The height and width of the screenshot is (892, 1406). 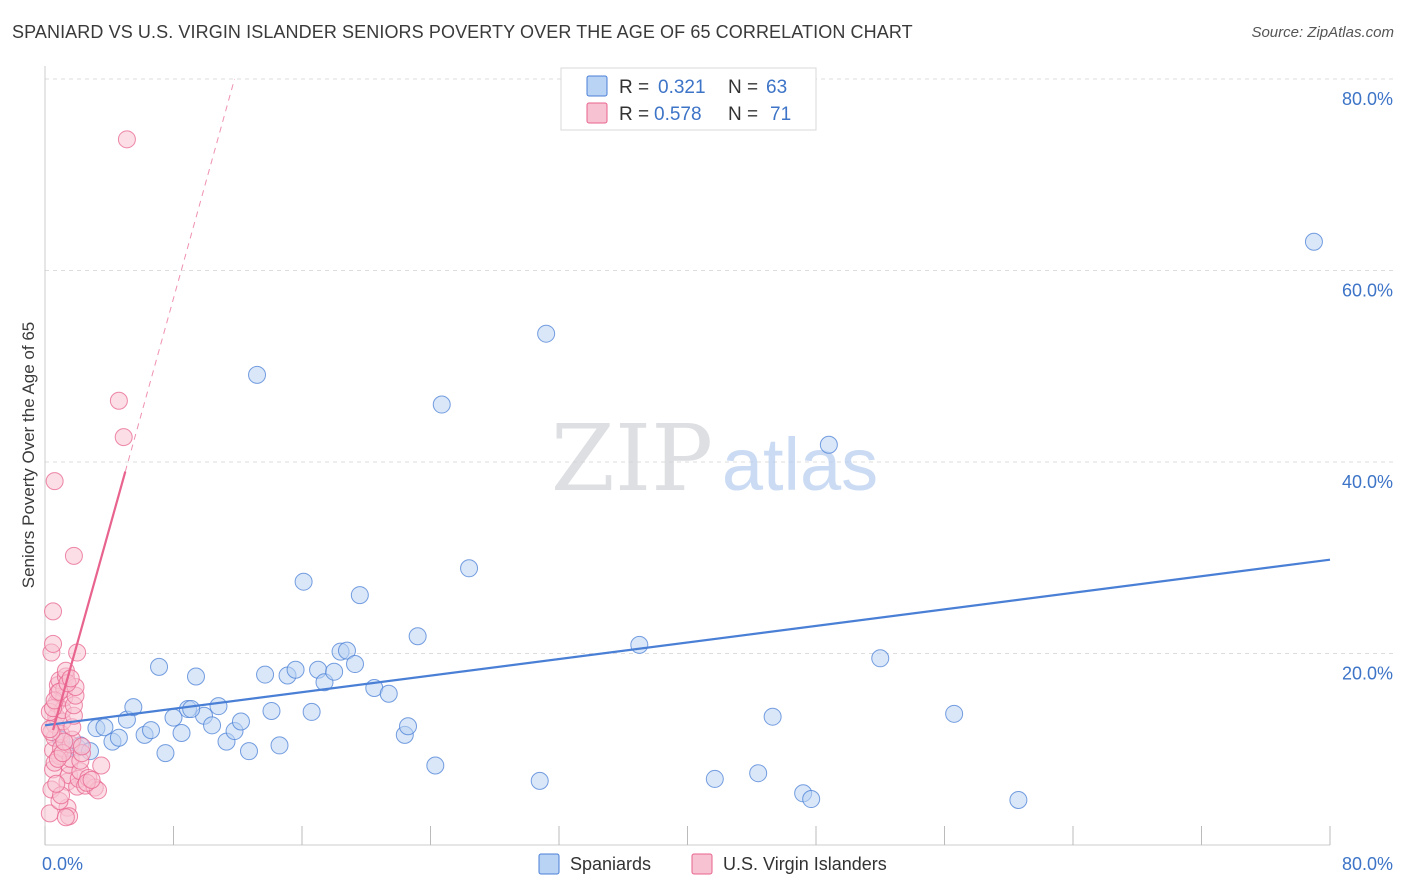 I want to click on legend-swatch-spaniards, so click(x=597, y=86).